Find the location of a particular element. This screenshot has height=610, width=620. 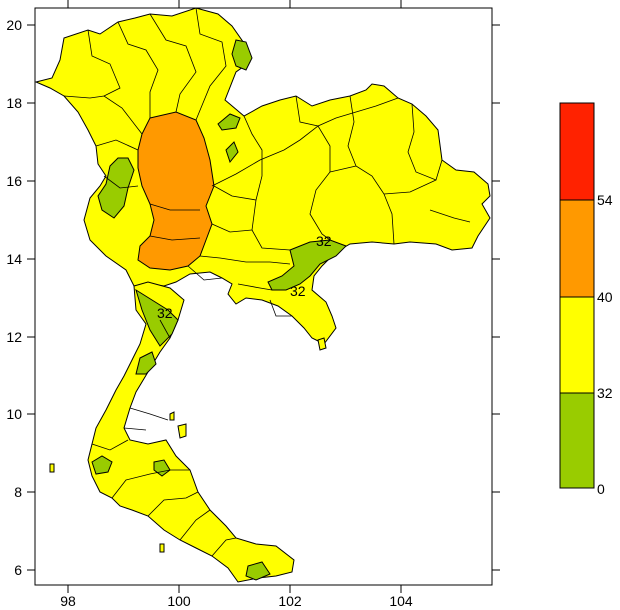

colorbar-label: 54 is located at coordinates (605, 200).